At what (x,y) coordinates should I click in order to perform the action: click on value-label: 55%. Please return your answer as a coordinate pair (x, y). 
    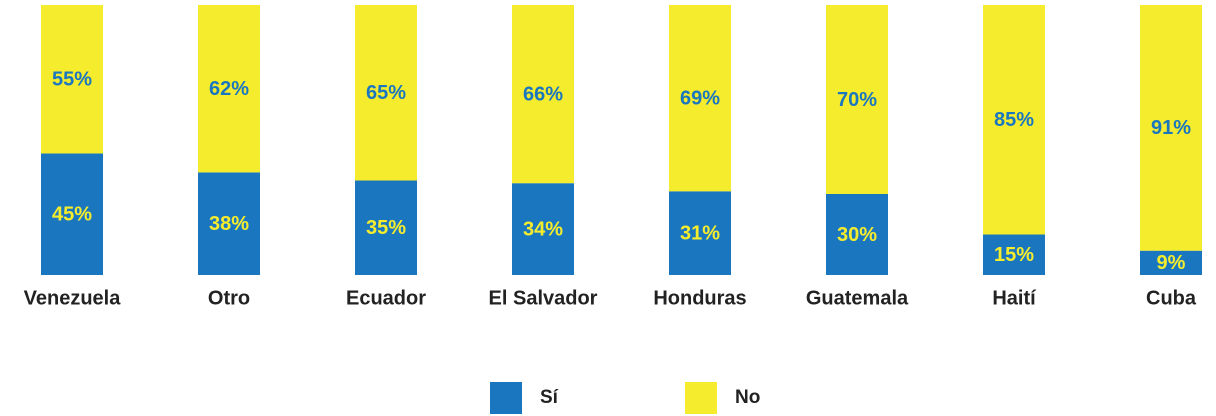
    Looking at the image, I should click on (72, 80).